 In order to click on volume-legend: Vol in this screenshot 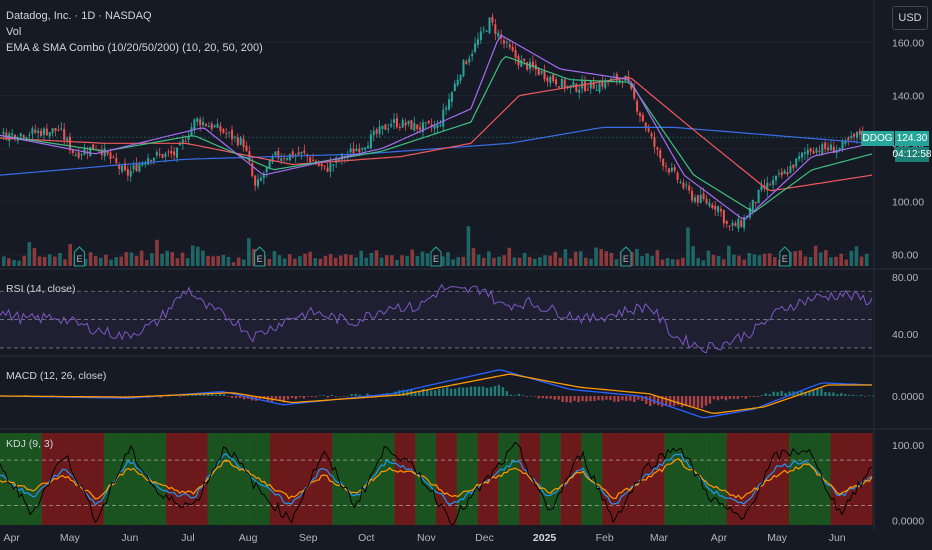, I will do `click(14, 32)`.